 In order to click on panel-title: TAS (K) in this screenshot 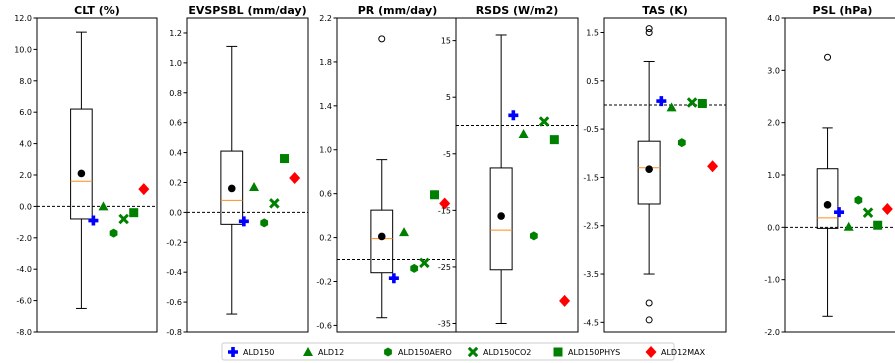, I will do `click(665, 10)`.